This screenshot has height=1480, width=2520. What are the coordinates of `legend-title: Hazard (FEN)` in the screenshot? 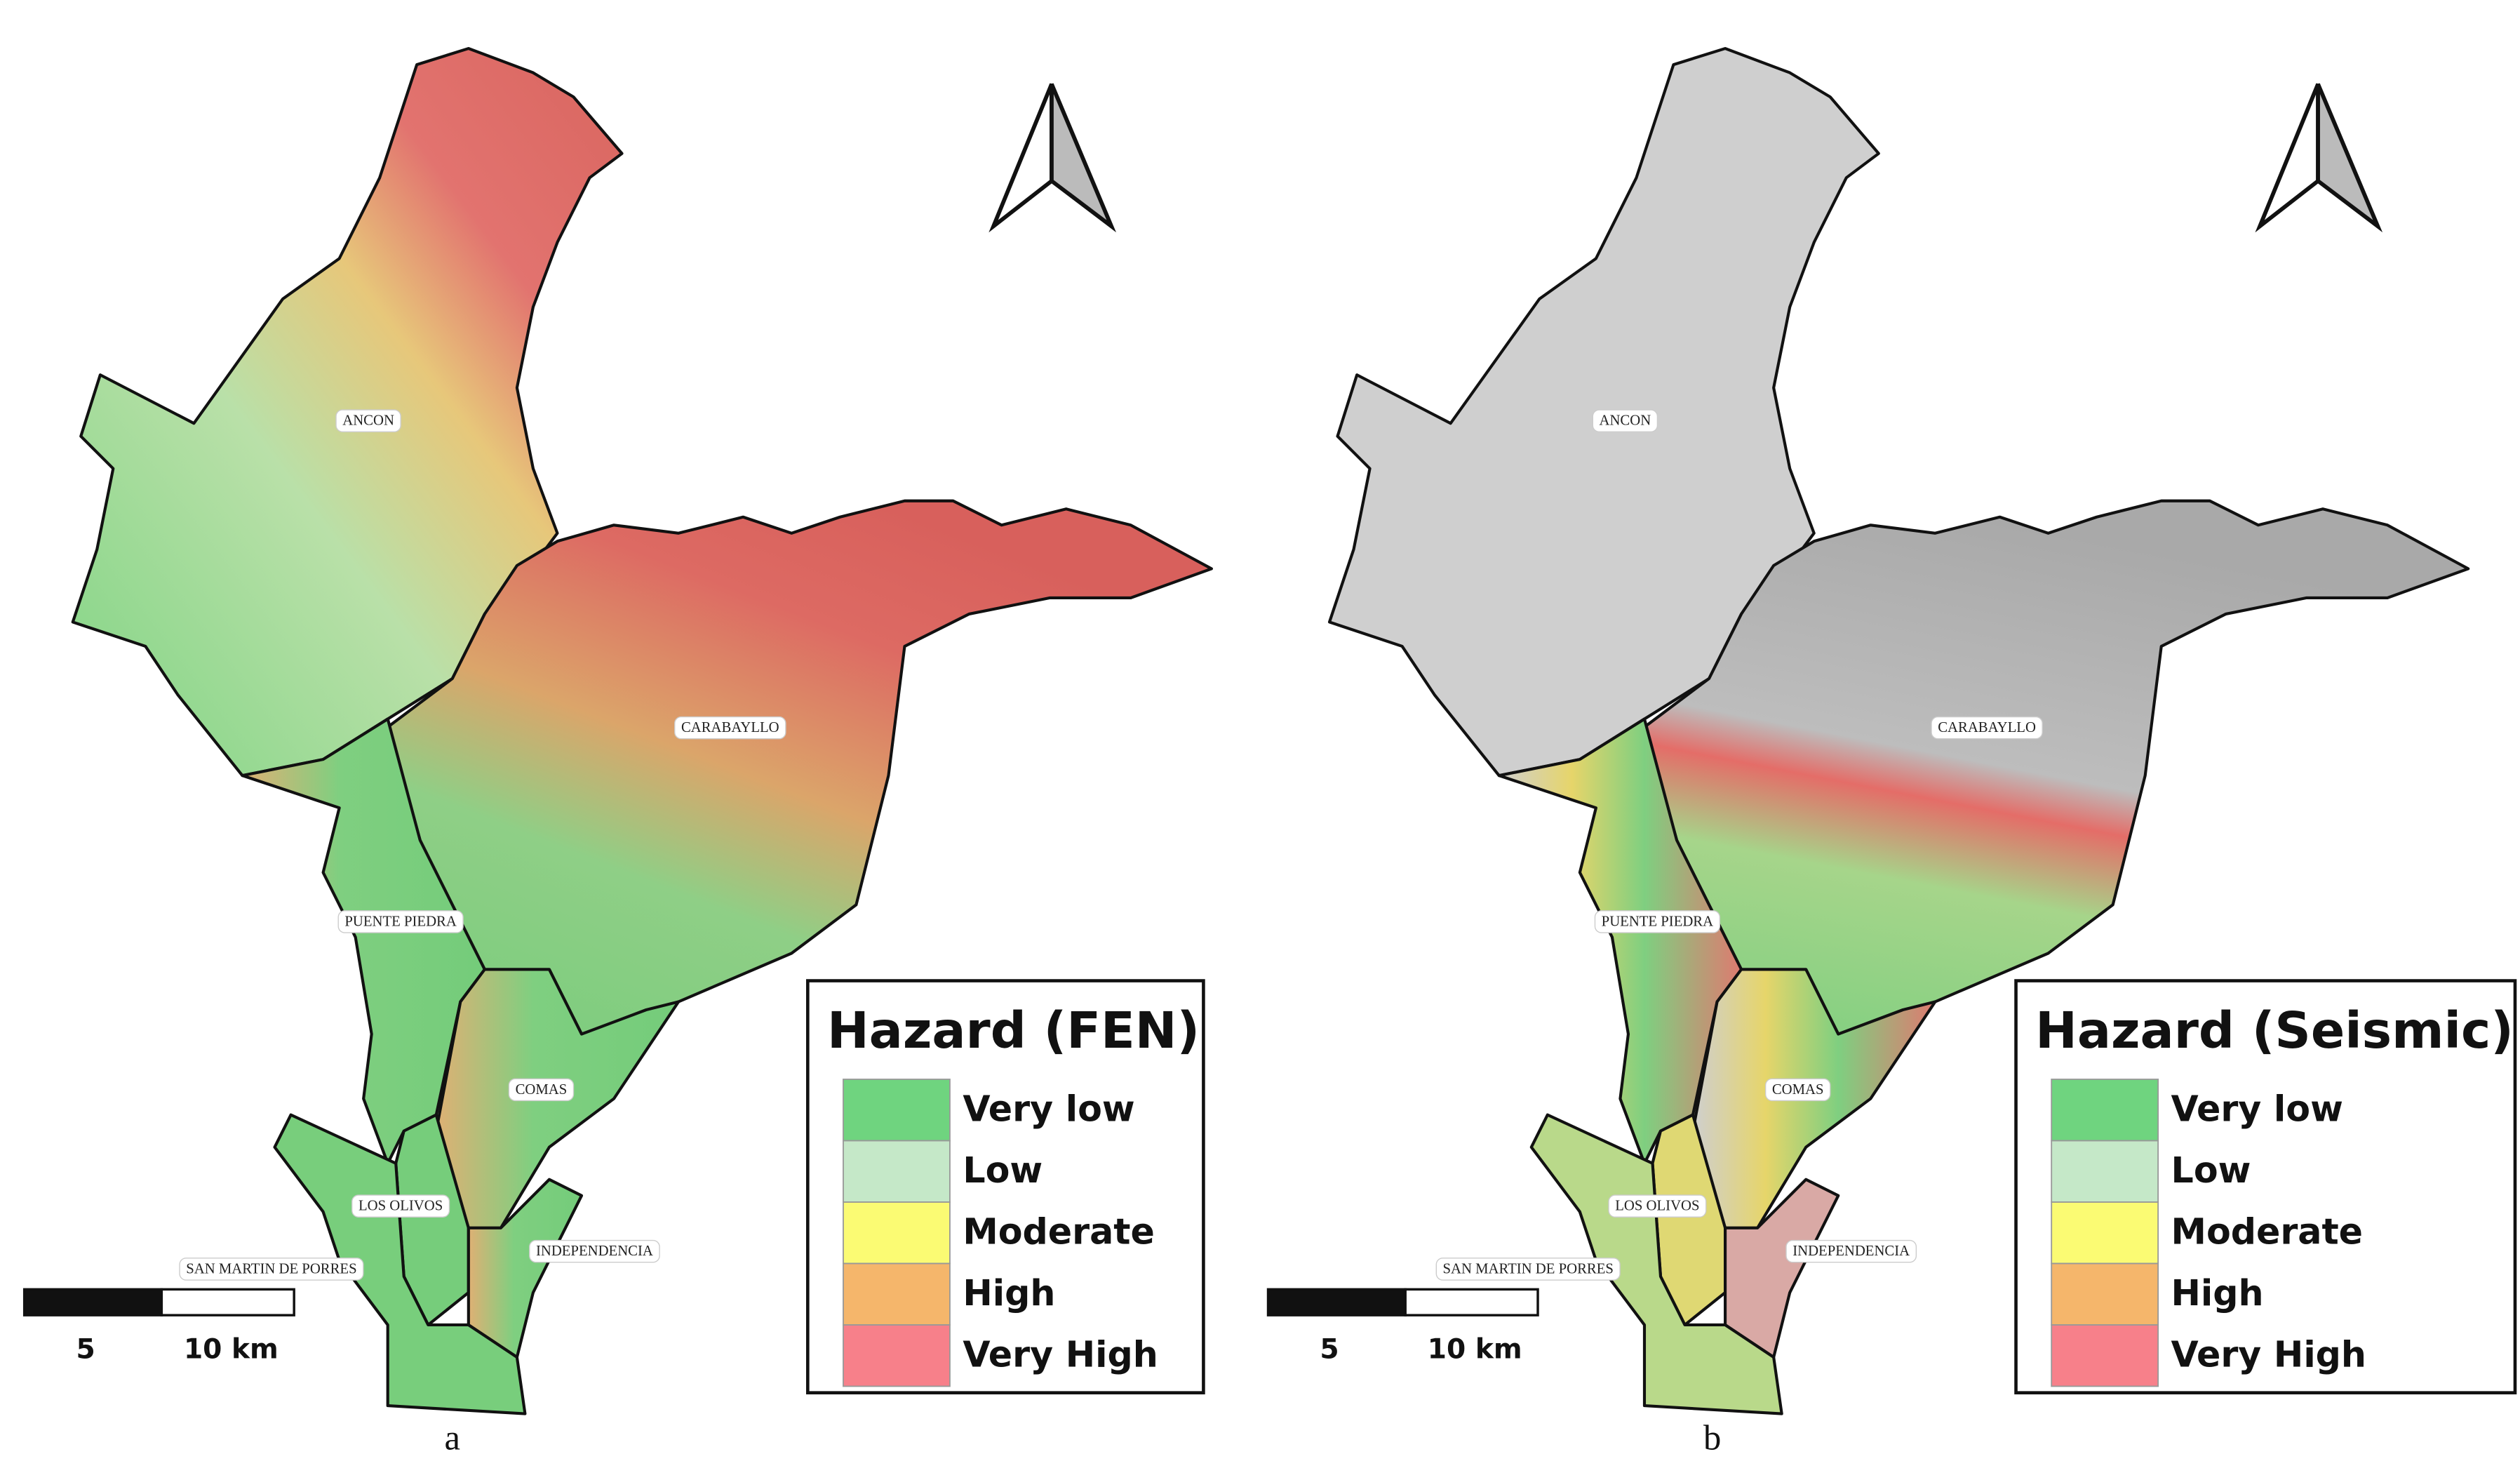 It's located at (1013, 1030).